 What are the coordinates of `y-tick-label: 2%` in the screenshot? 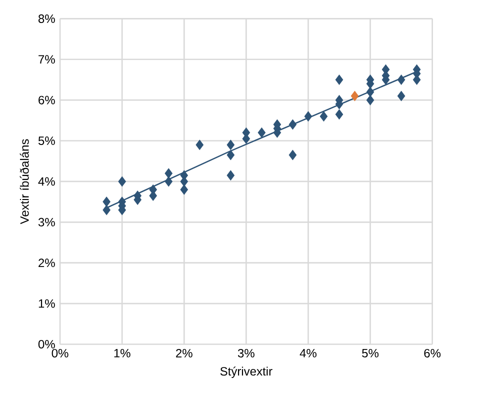 It's located at (46, 262).